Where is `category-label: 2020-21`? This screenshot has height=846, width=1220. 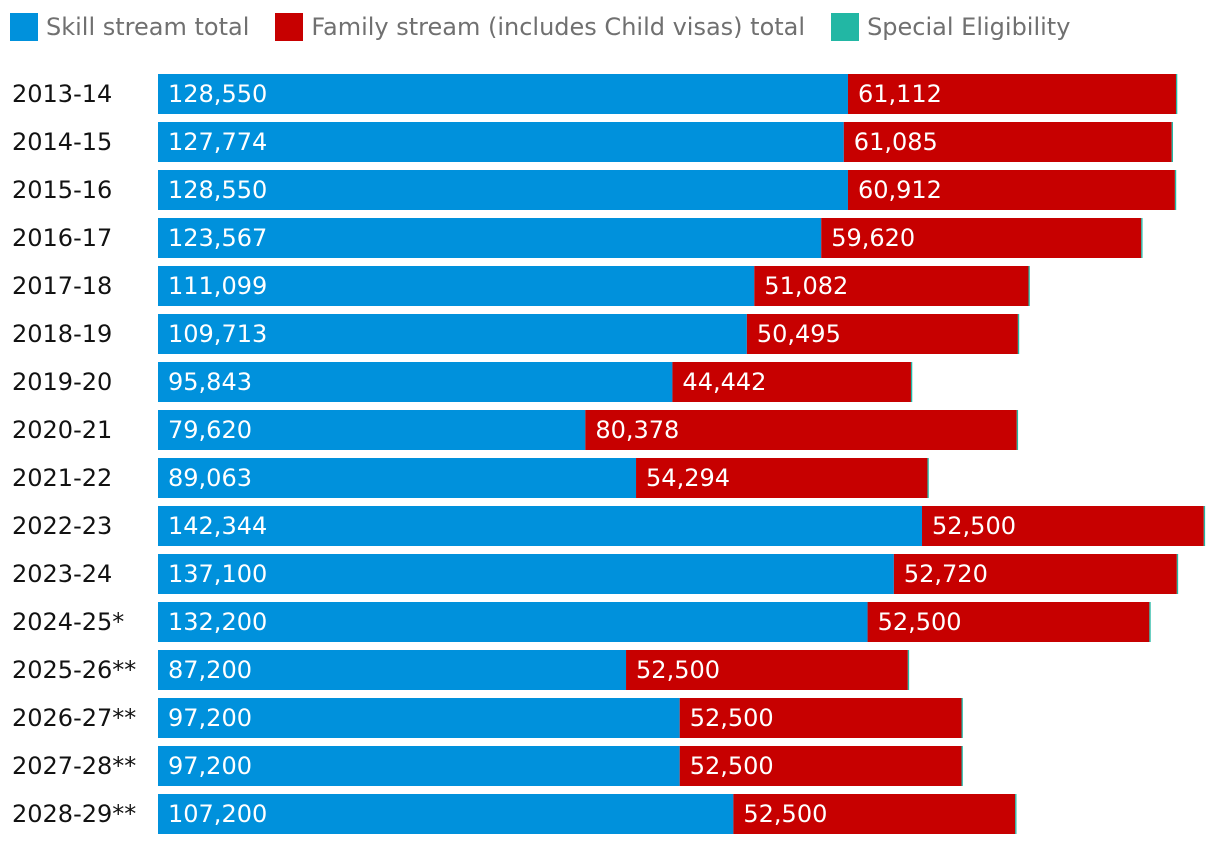
category-label: 2020-21 is located at coordinates (62, 430).